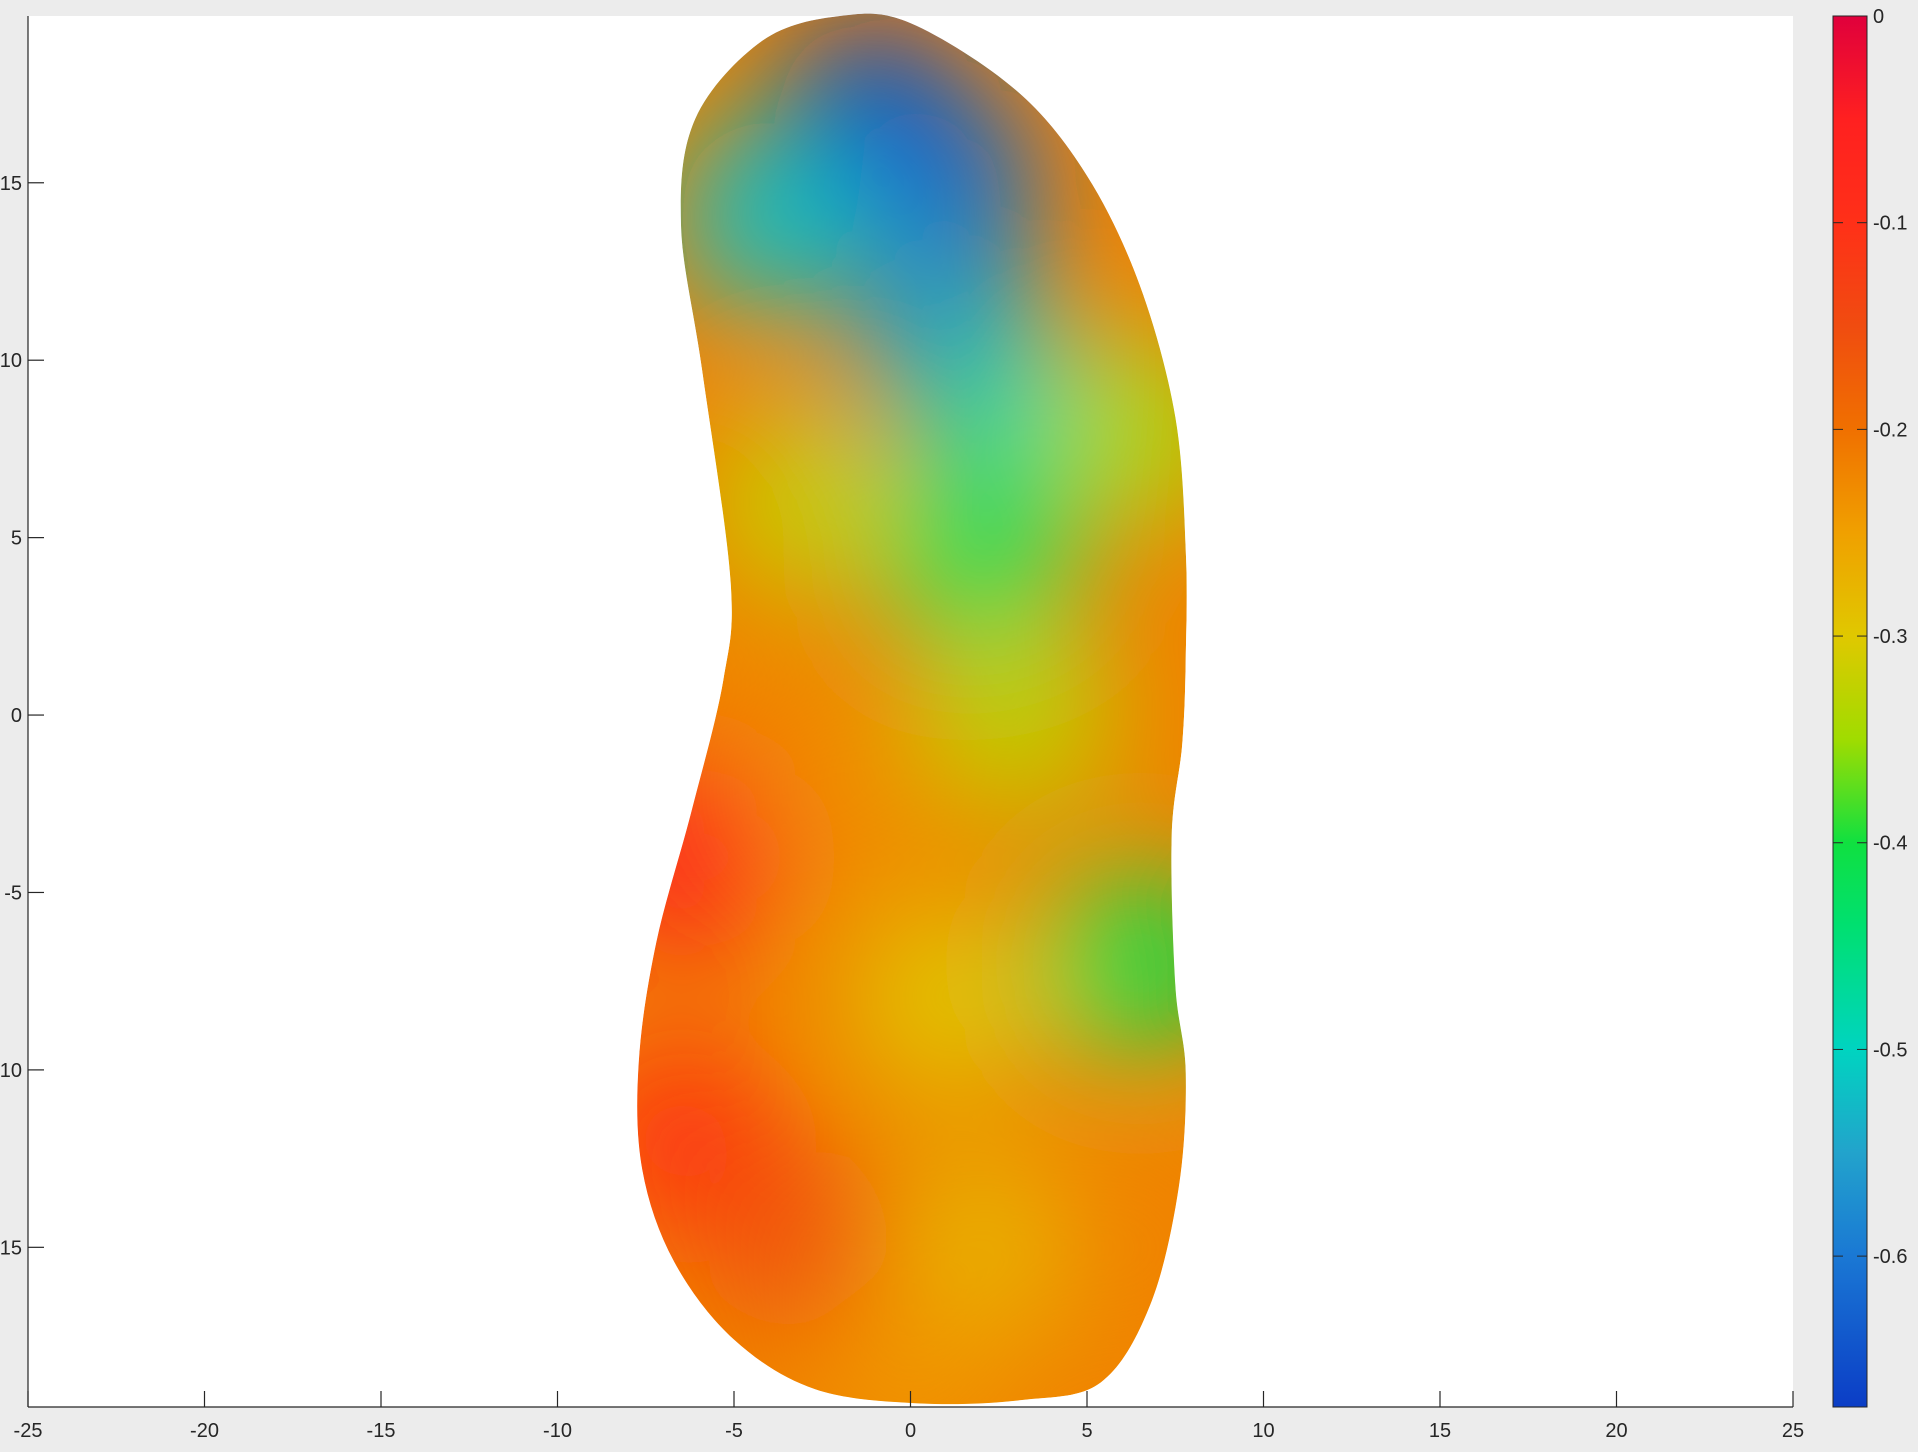 The height and width of the screenshot is (1452, 1918). I want to click on x-tick-label: -10, so click(557, 1431).